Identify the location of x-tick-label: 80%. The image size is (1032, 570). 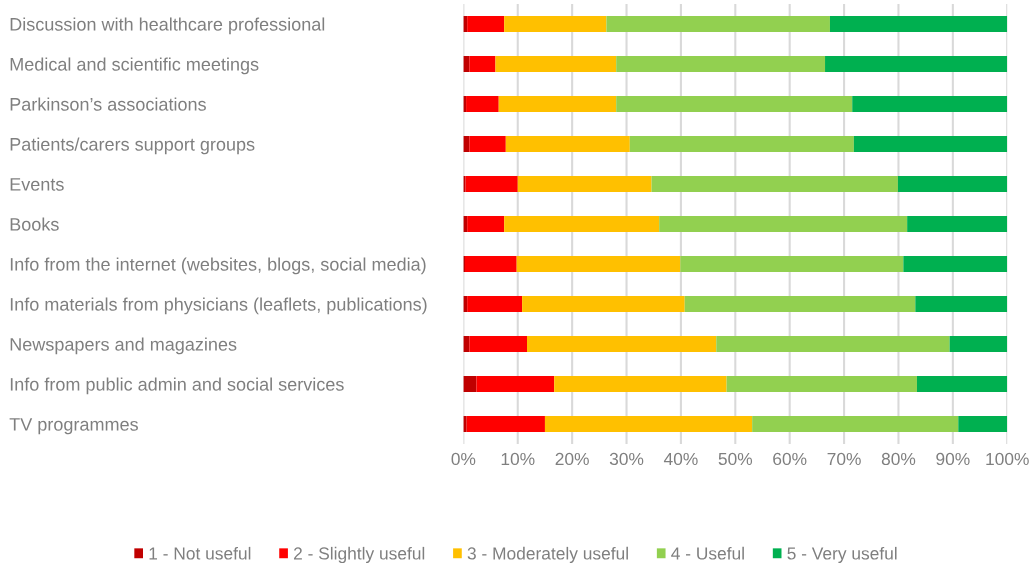
(898, 459).